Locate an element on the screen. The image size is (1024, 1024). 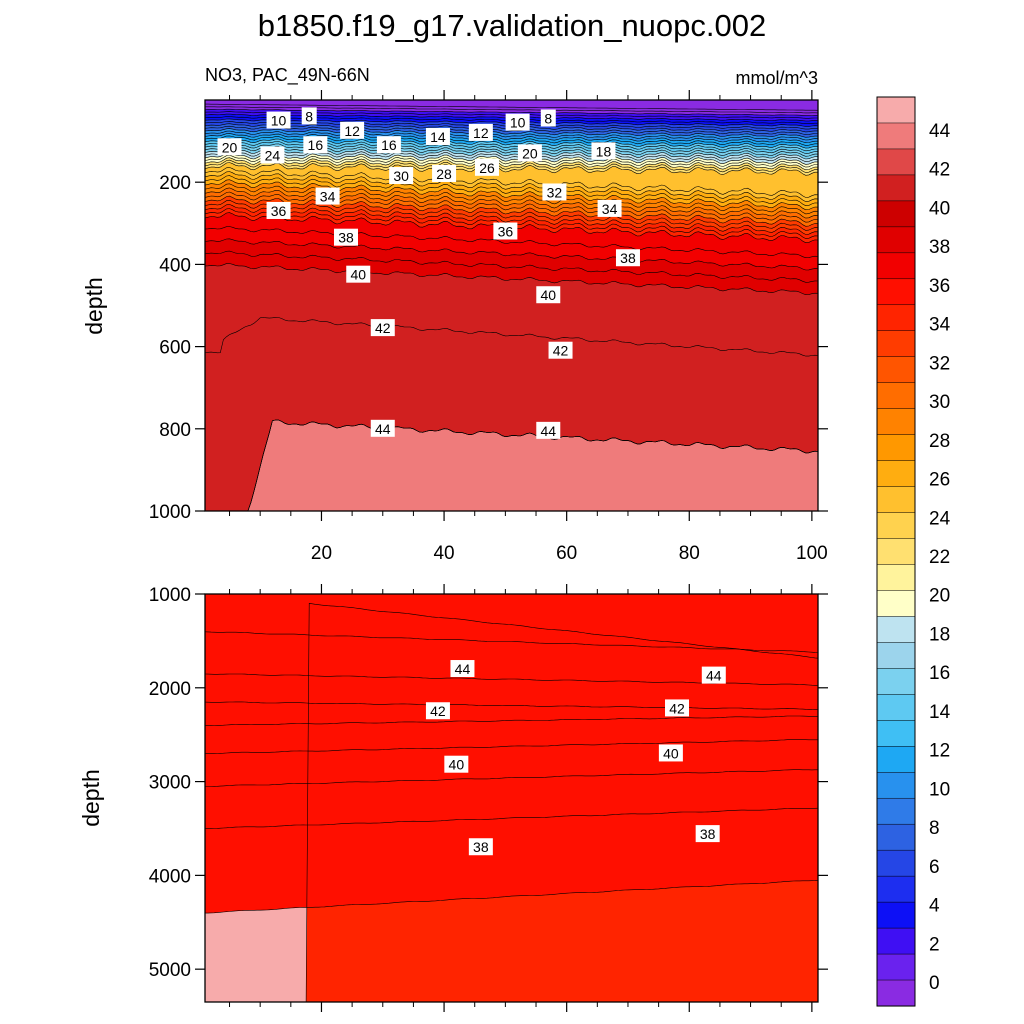
contour-label-text: 28 is located at coordinates (444, 174).